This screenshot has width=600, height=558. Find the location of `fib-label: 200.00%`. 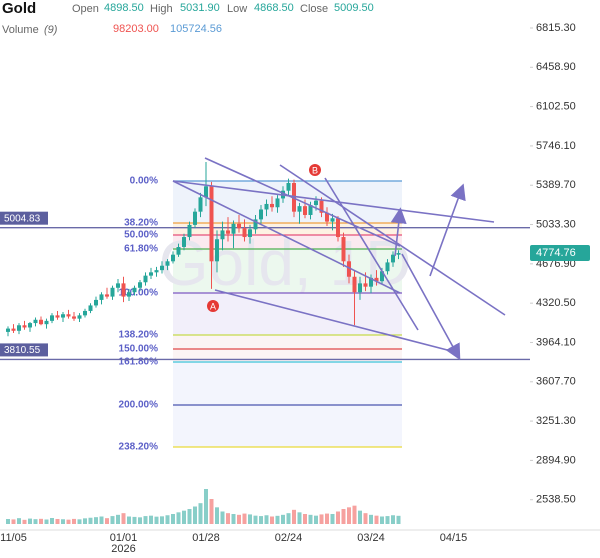

fib-label: 200.00% is located at coordinates (139, 405).